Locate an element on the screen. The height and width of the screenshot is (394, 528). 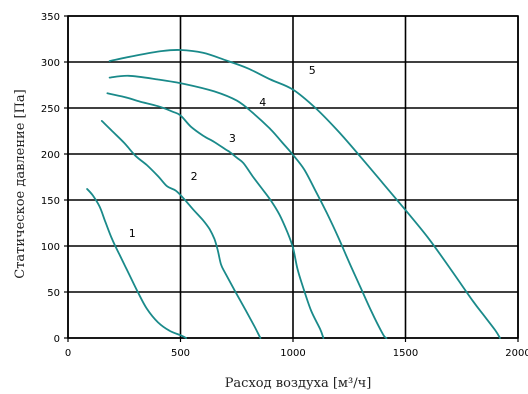
y-tick-label: 100 is located at coordinates (50, 247).